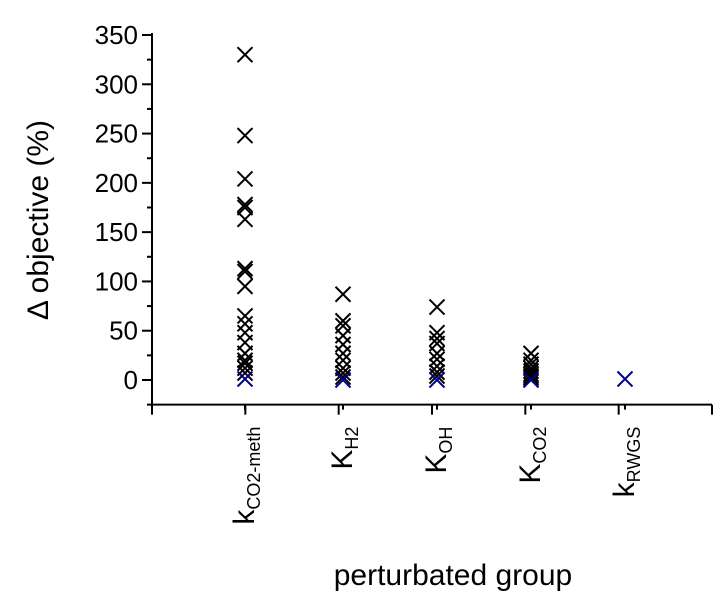 The height and width of the screenshot is (595, 717). Describe the element at coordinates (446, 440) in the screenshot. I see `x-tick-label-subscript: OH` at that location.